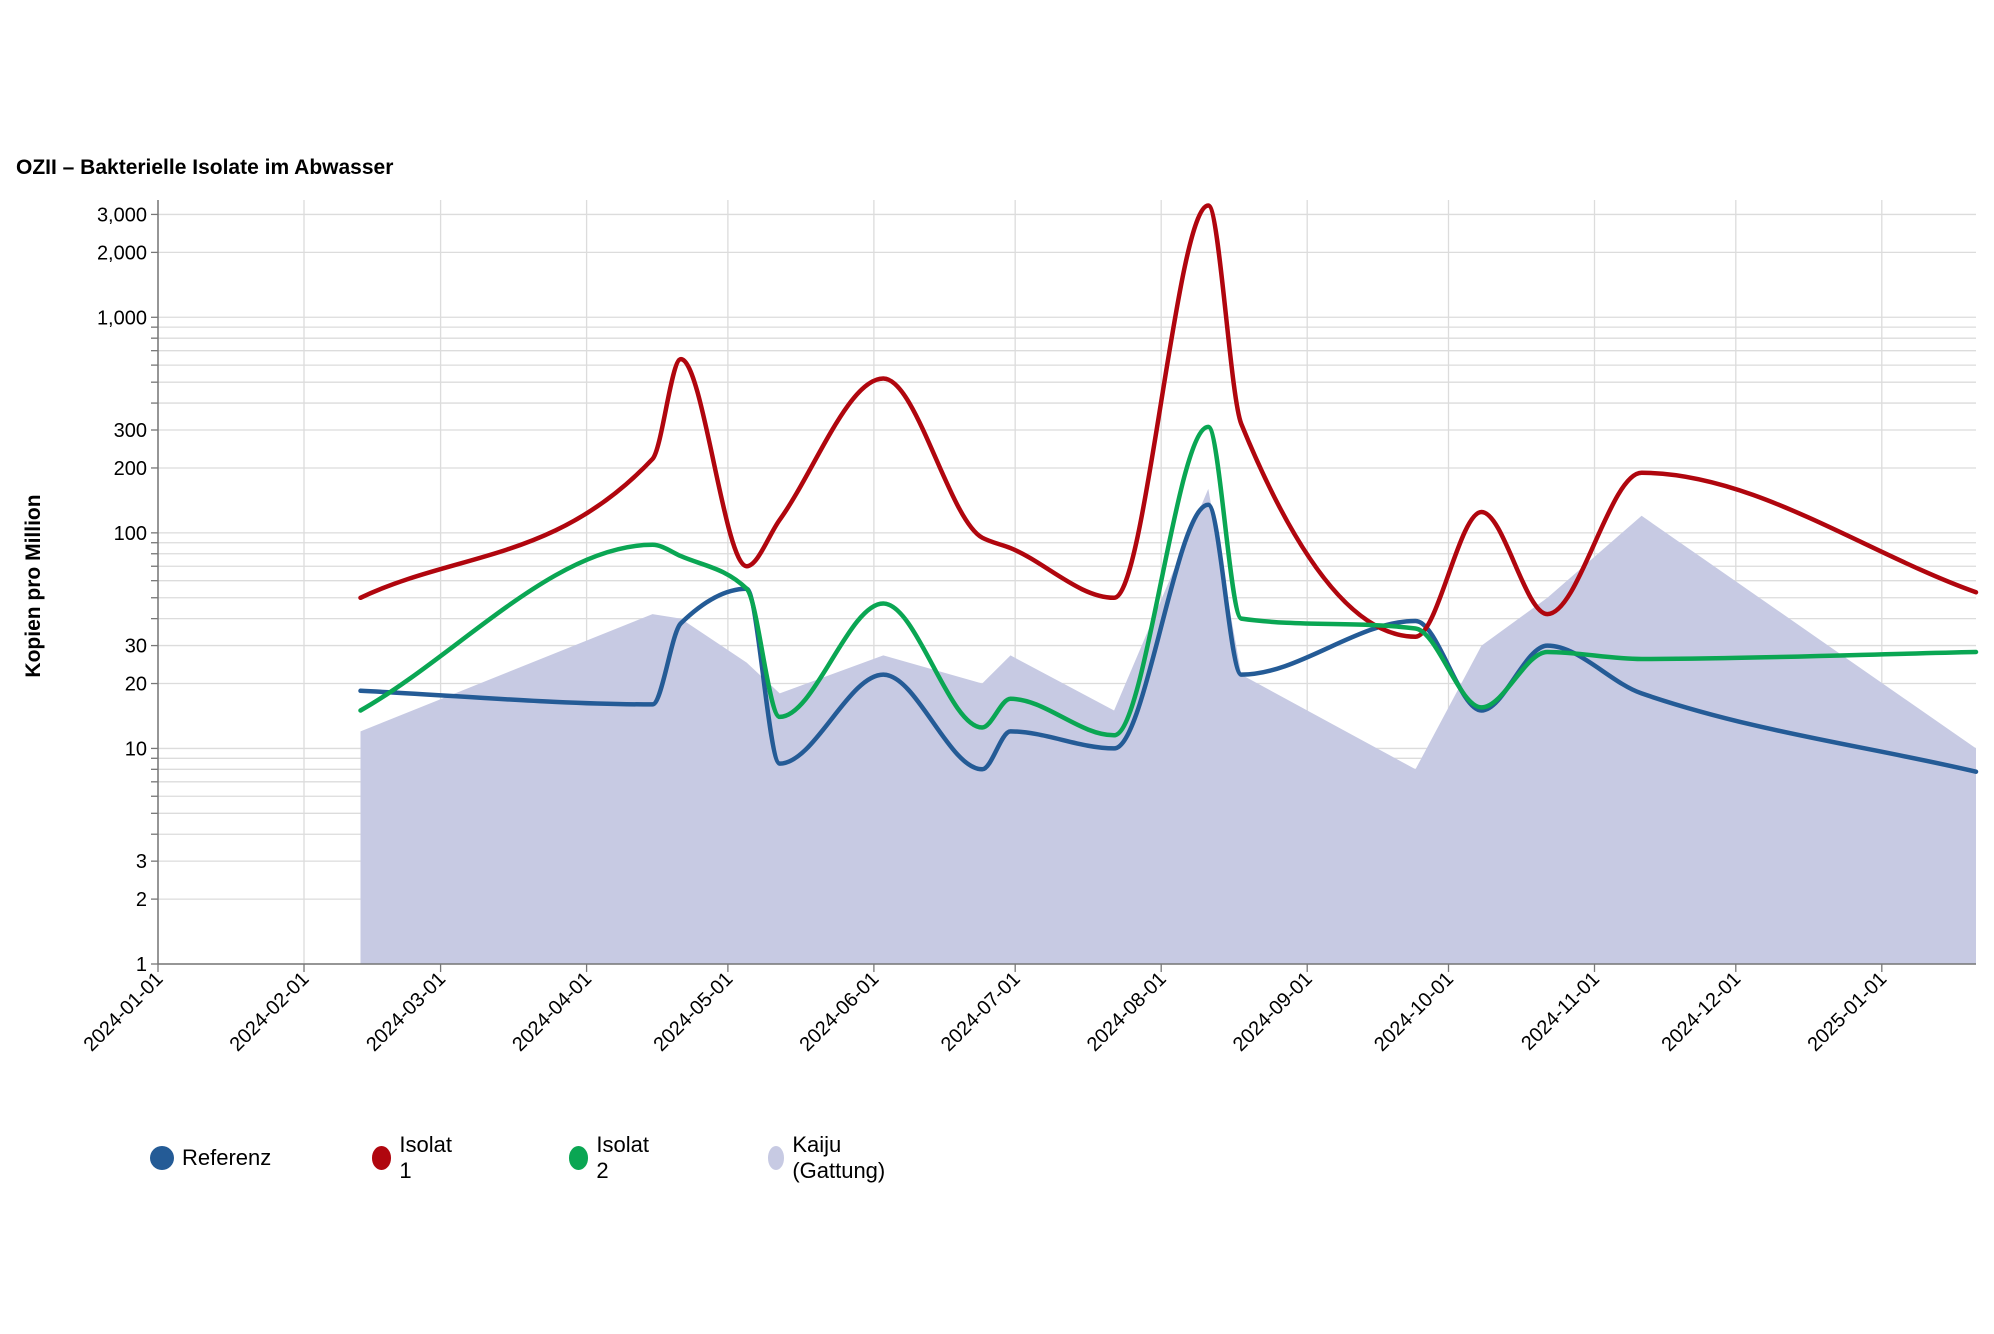 This screenshot has width=1994, height=1334. Describe the element at coordinates (124, 1012) in the screenshot. I see `x-tick-label: 2024-01-01` at that location.